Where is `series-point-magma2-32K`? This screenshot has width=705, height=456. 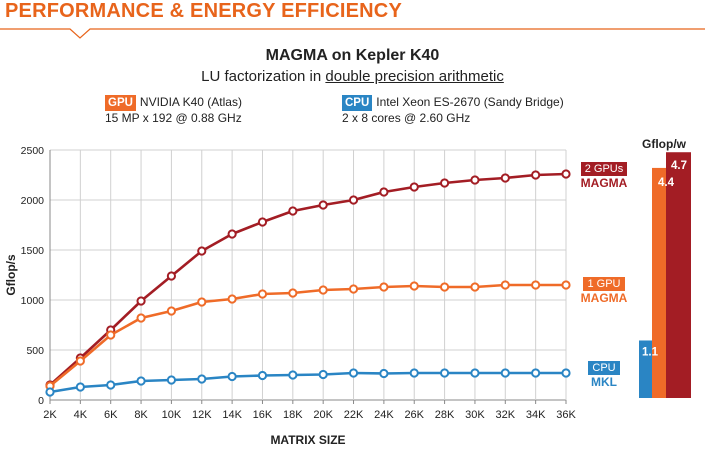
series-point-magma2-32K is located at coordinates (505, 178).